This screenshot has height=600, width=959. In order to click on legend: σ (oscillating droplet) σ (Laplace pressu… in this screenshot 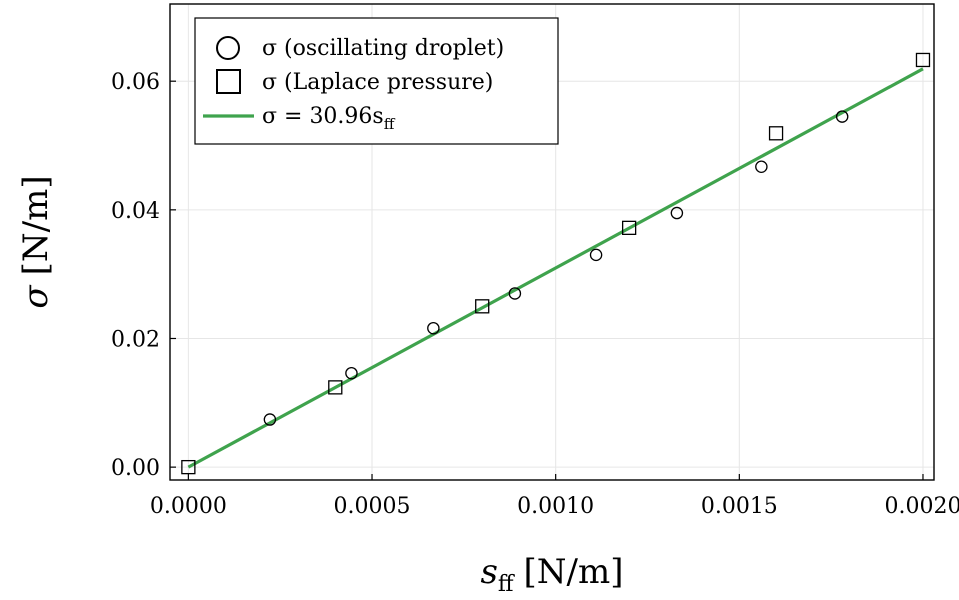, I will do `click(376, 81)`.